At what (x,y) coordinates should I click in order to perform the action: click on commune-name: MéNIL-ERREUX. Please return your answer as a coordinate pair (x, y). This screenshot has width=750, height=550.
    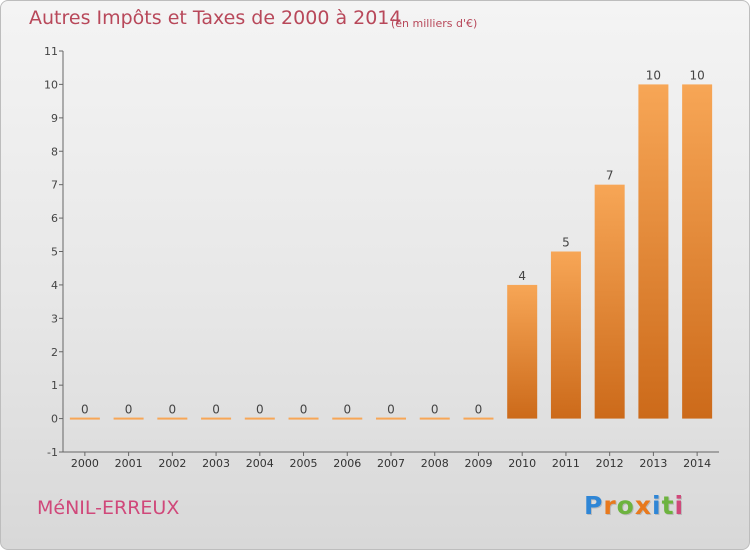
    Looking at the image, I should click on (108, 508).